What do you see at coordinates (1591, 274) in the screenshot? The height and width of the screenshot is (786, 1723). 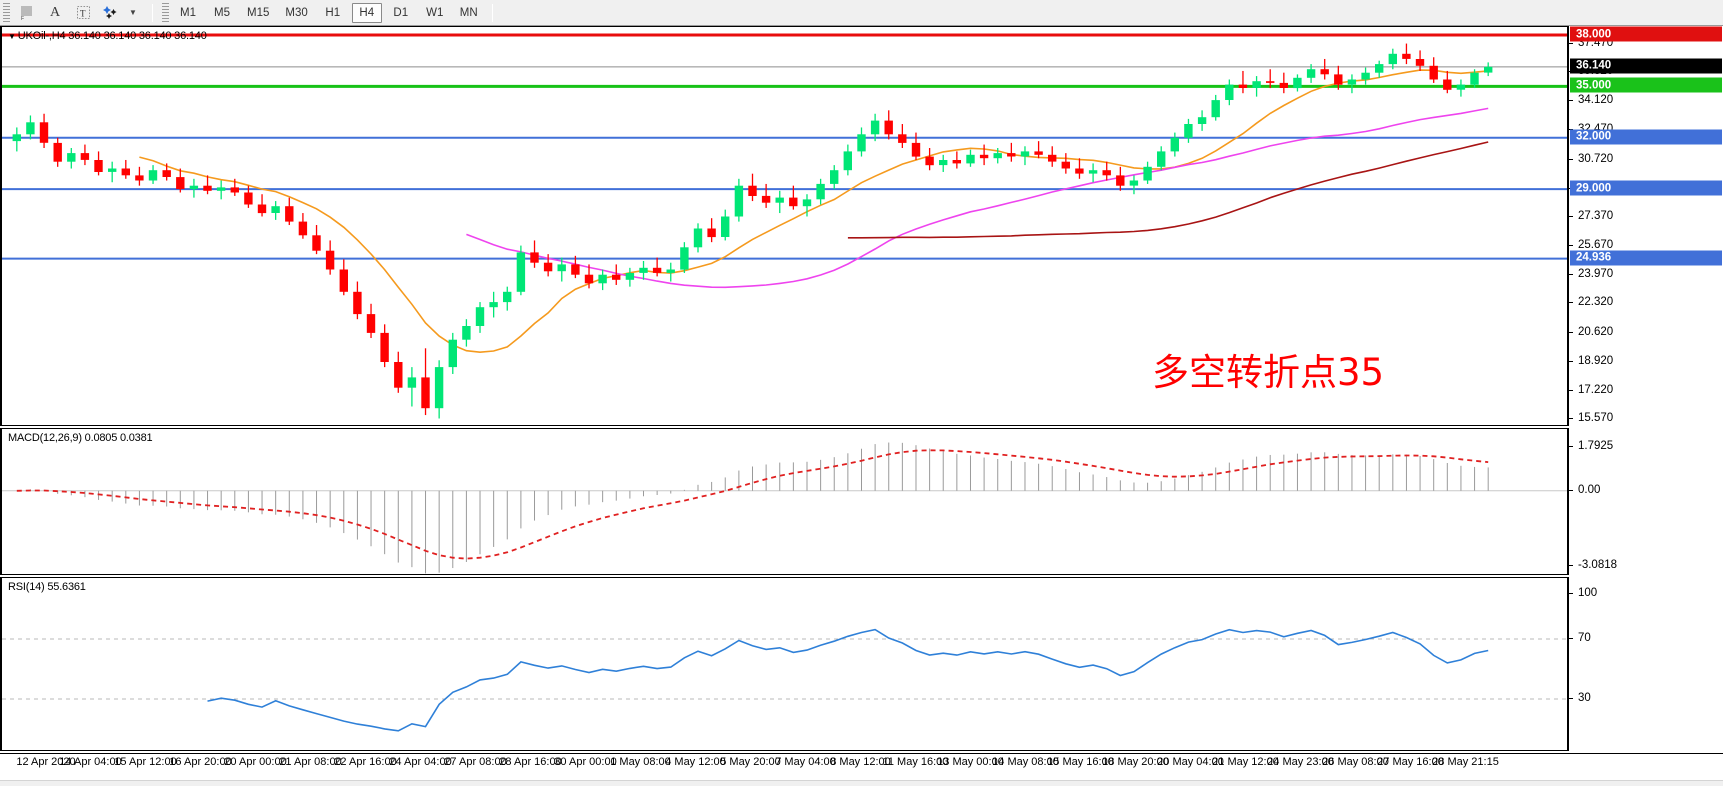 I see `price-tick: 23.970` at bounding box center [1591, 274].